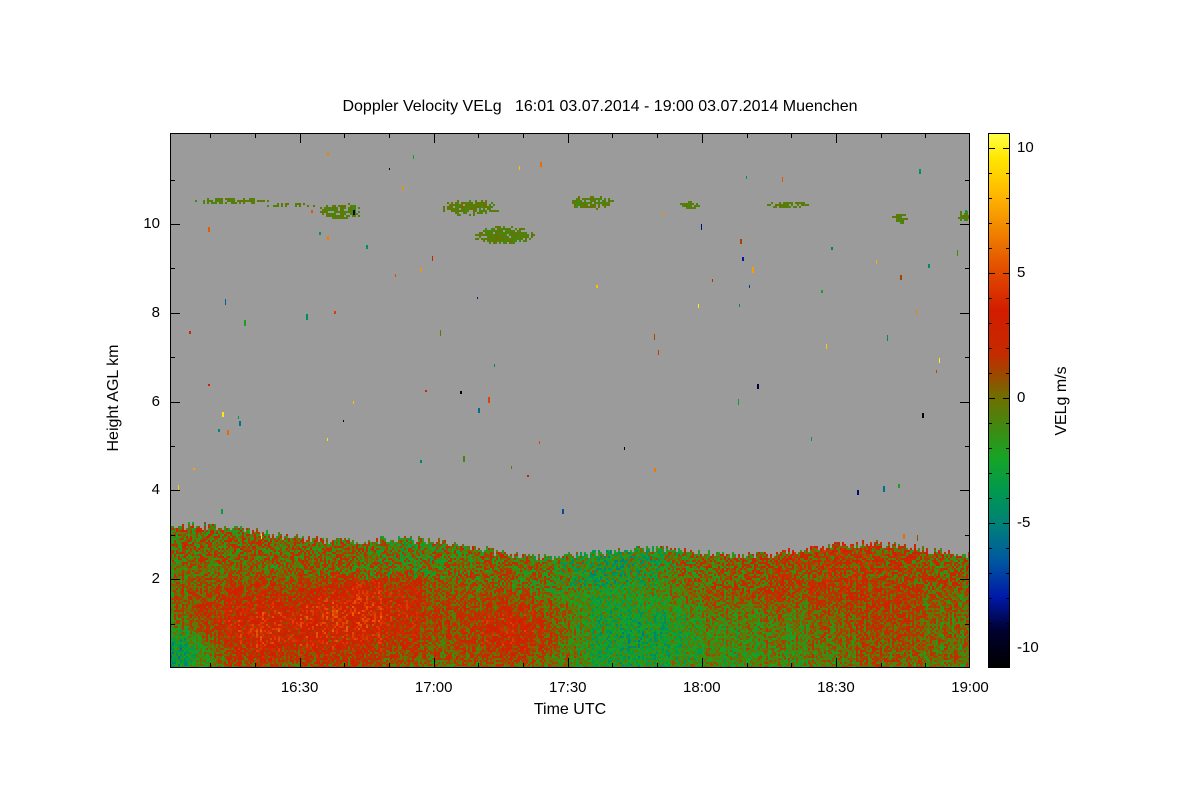 This screenshot has height=800, width=1200. I want to click on y-tick-label: 4, so click(155, 490).